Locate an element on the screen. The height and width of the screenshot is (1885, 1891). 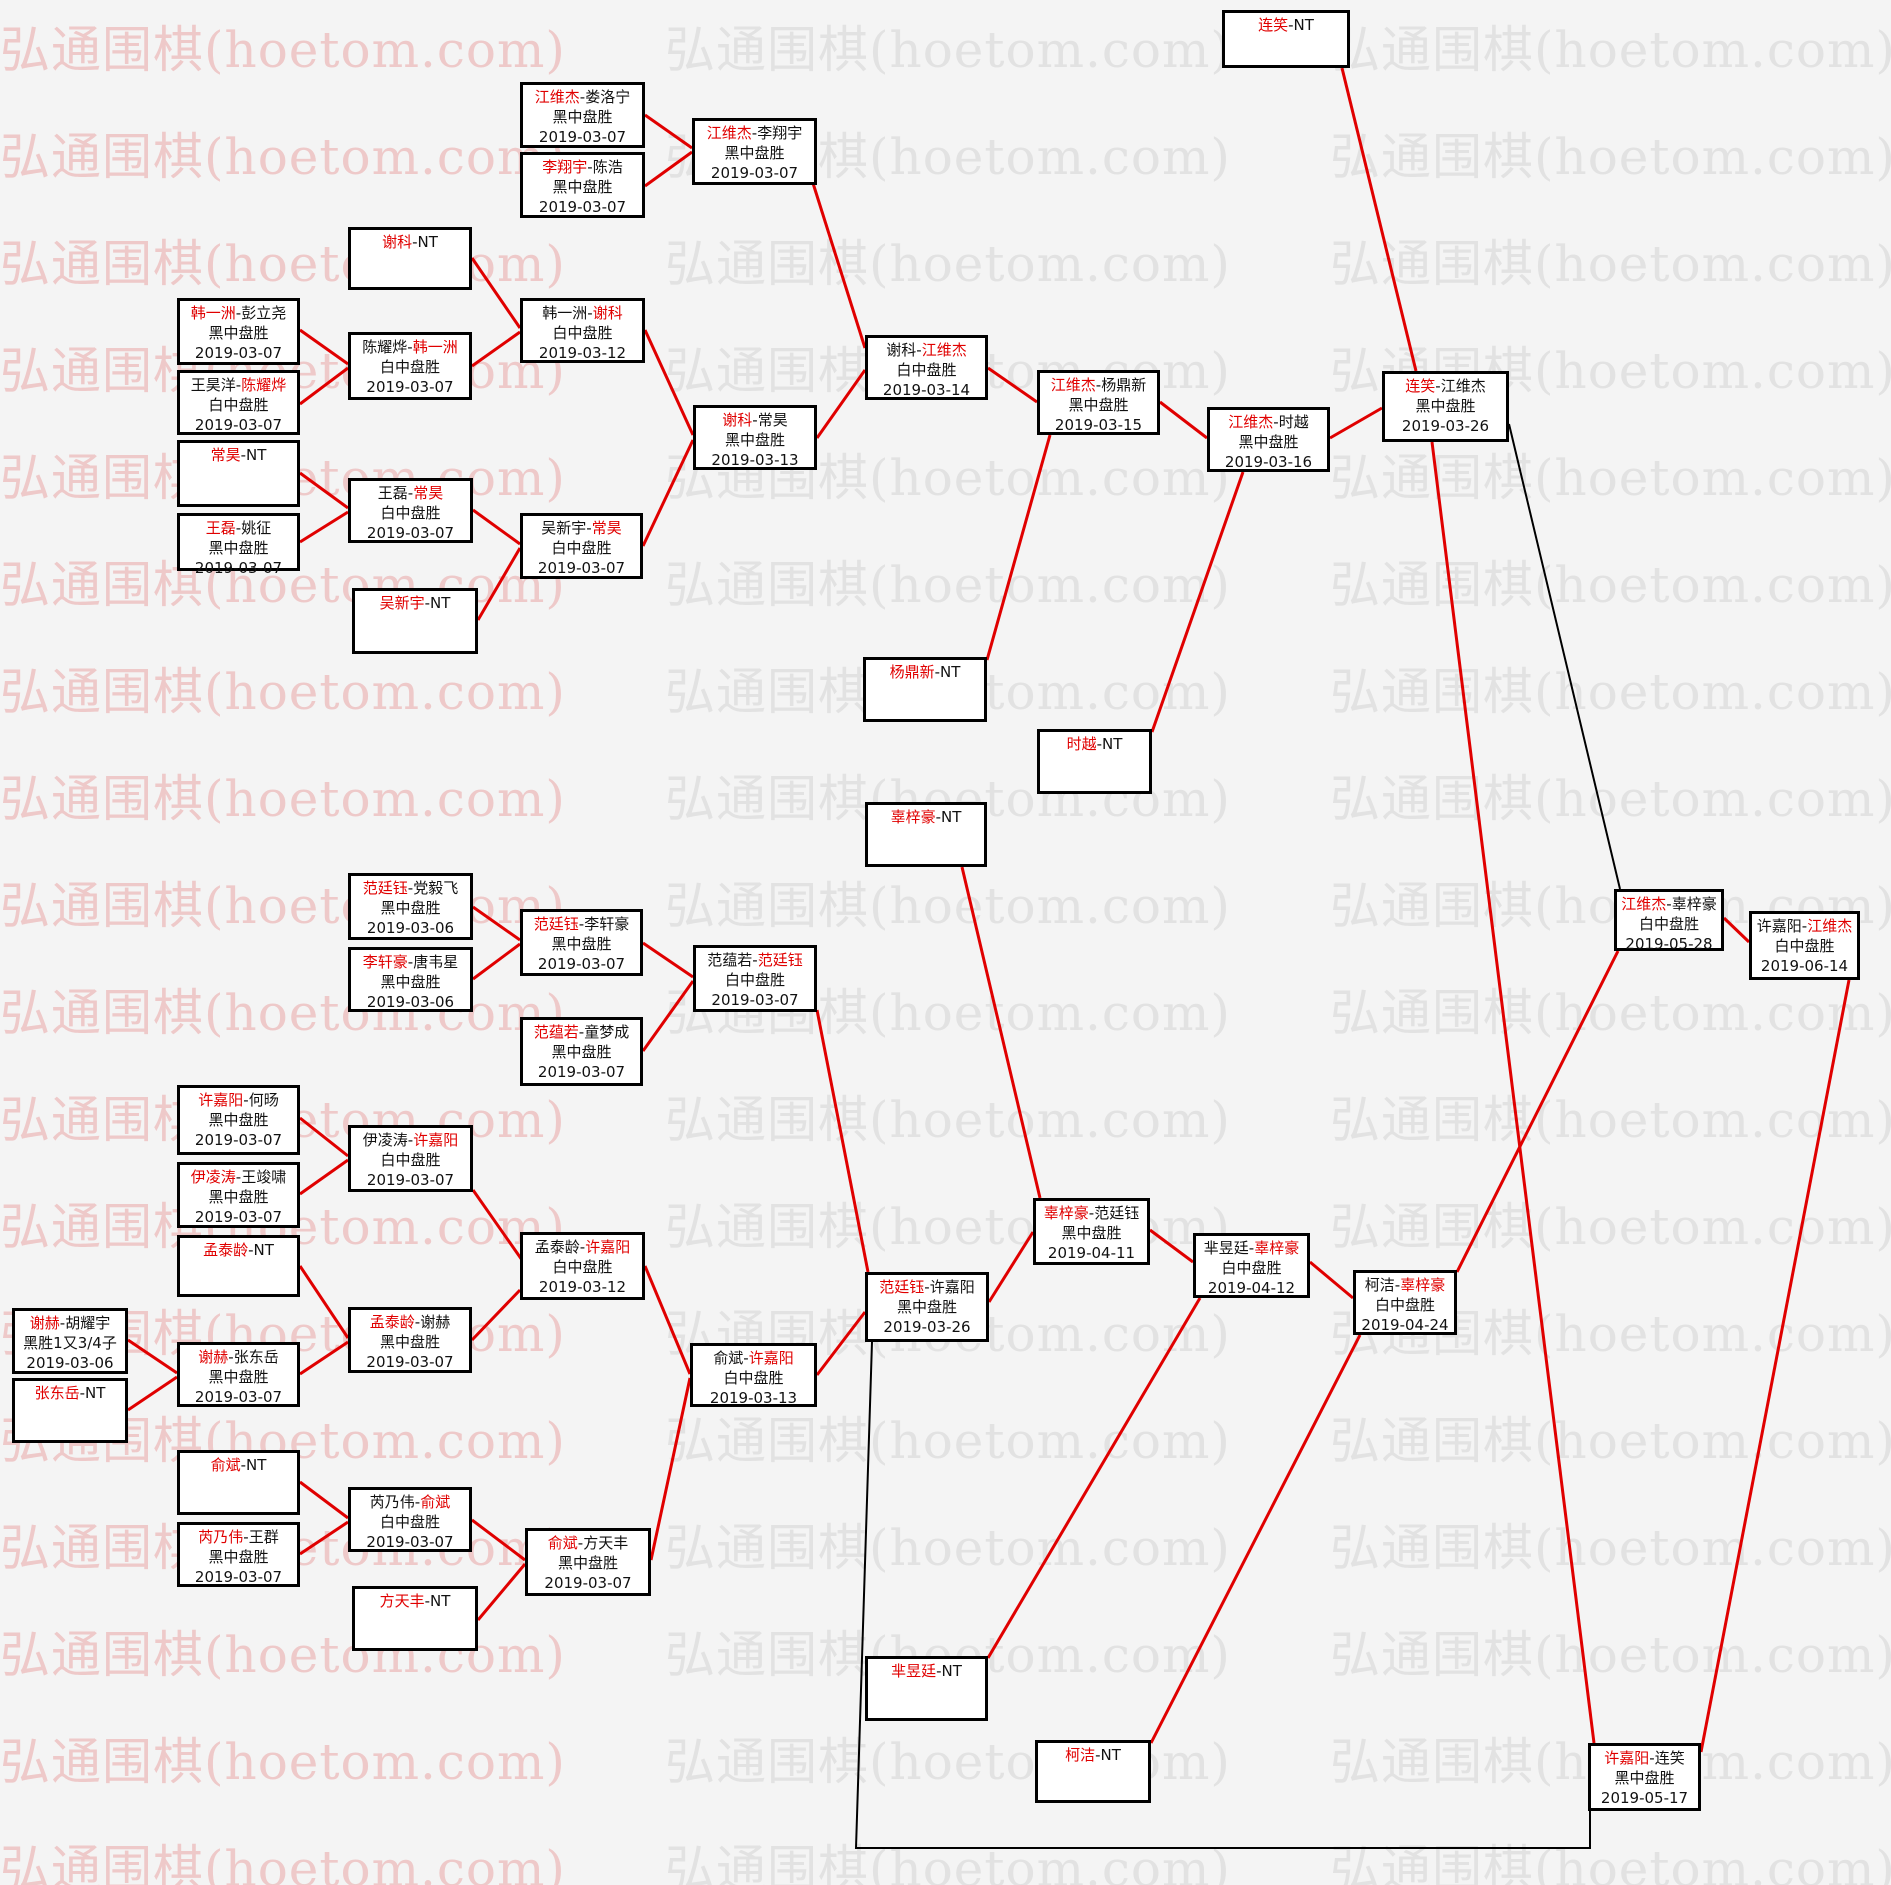
match-players: 辜梓豪-范廷钰 is located at coordinates (1091, 1213).